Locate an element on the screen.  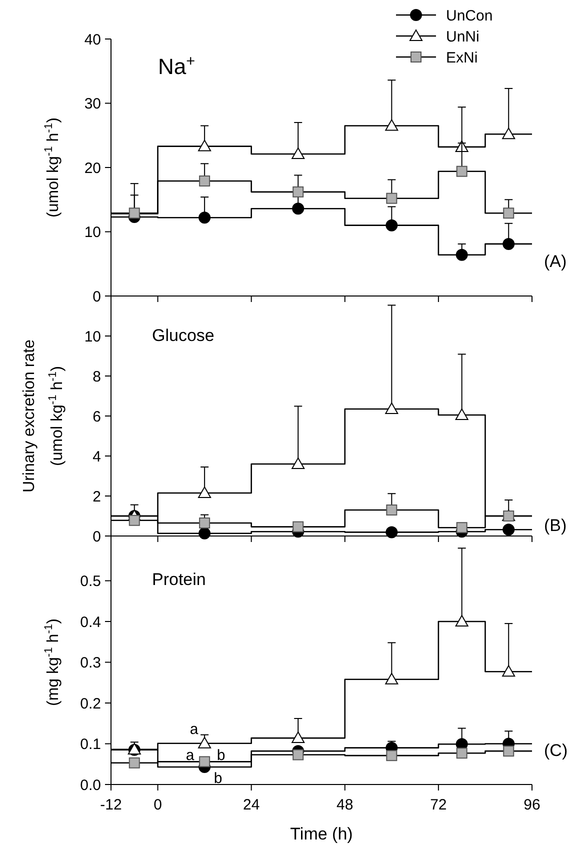
y-tick-label: 30 is located at coordinates (92, 104).